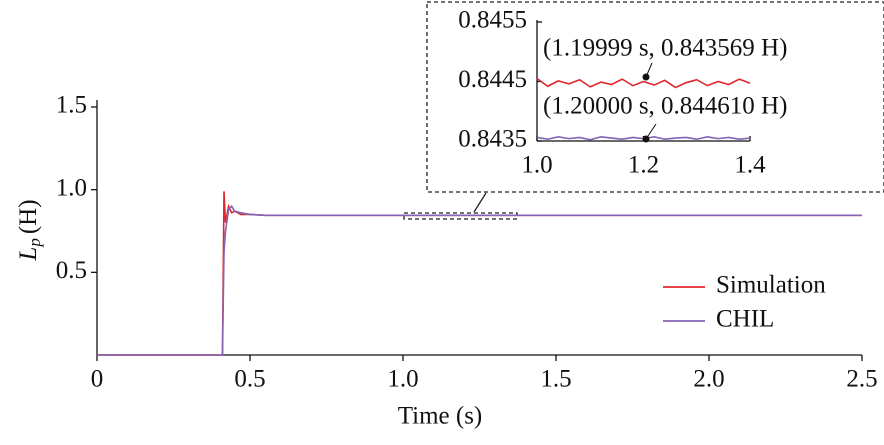 The height and width of the screenshot is (445, 884). I want to click on zoom-connector, so click(480, 202).